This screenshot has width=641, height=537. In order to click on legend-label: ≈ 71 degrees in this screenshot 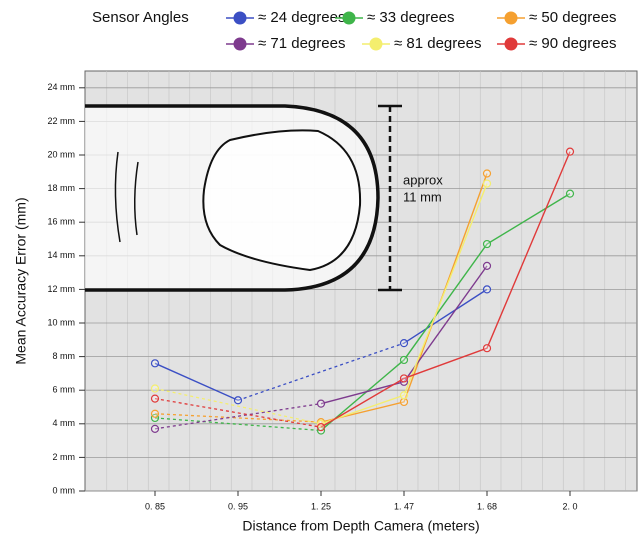, I will do `click(301, 43)`.